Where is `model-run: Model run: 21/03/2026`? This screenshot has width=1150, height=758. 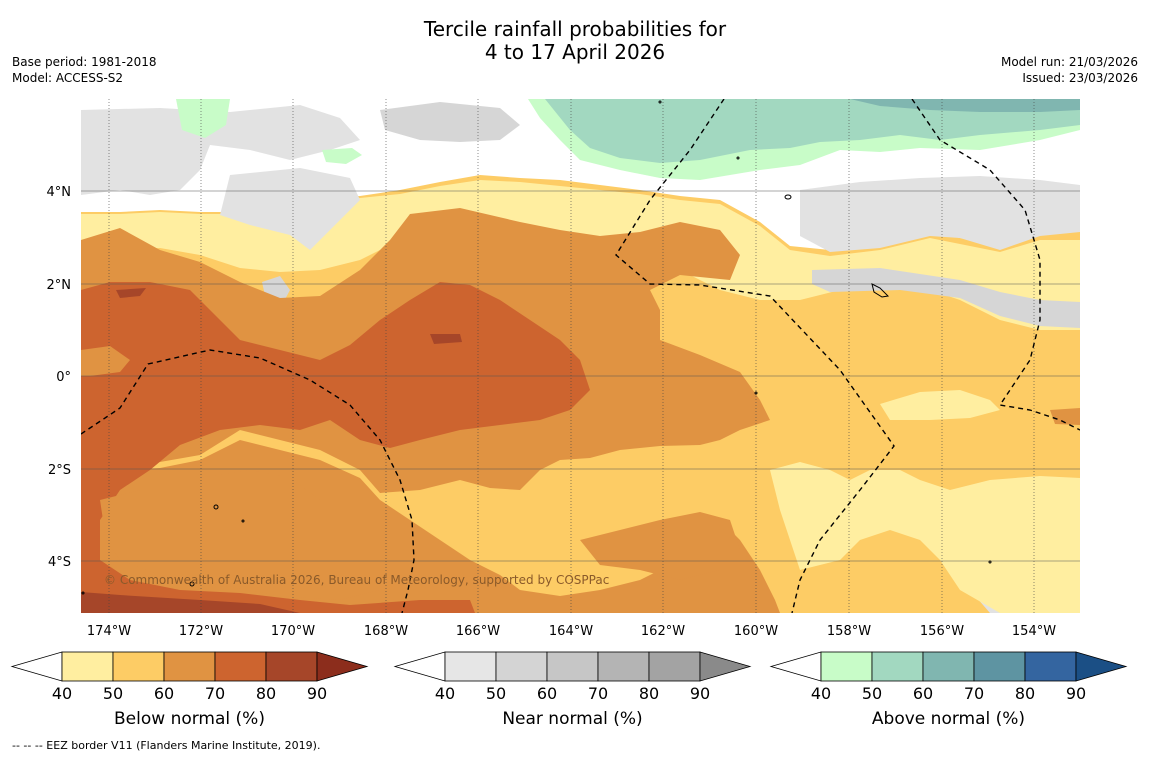 model-run: Model run: 21/03/2026 is located at coordinates (1069, 62).